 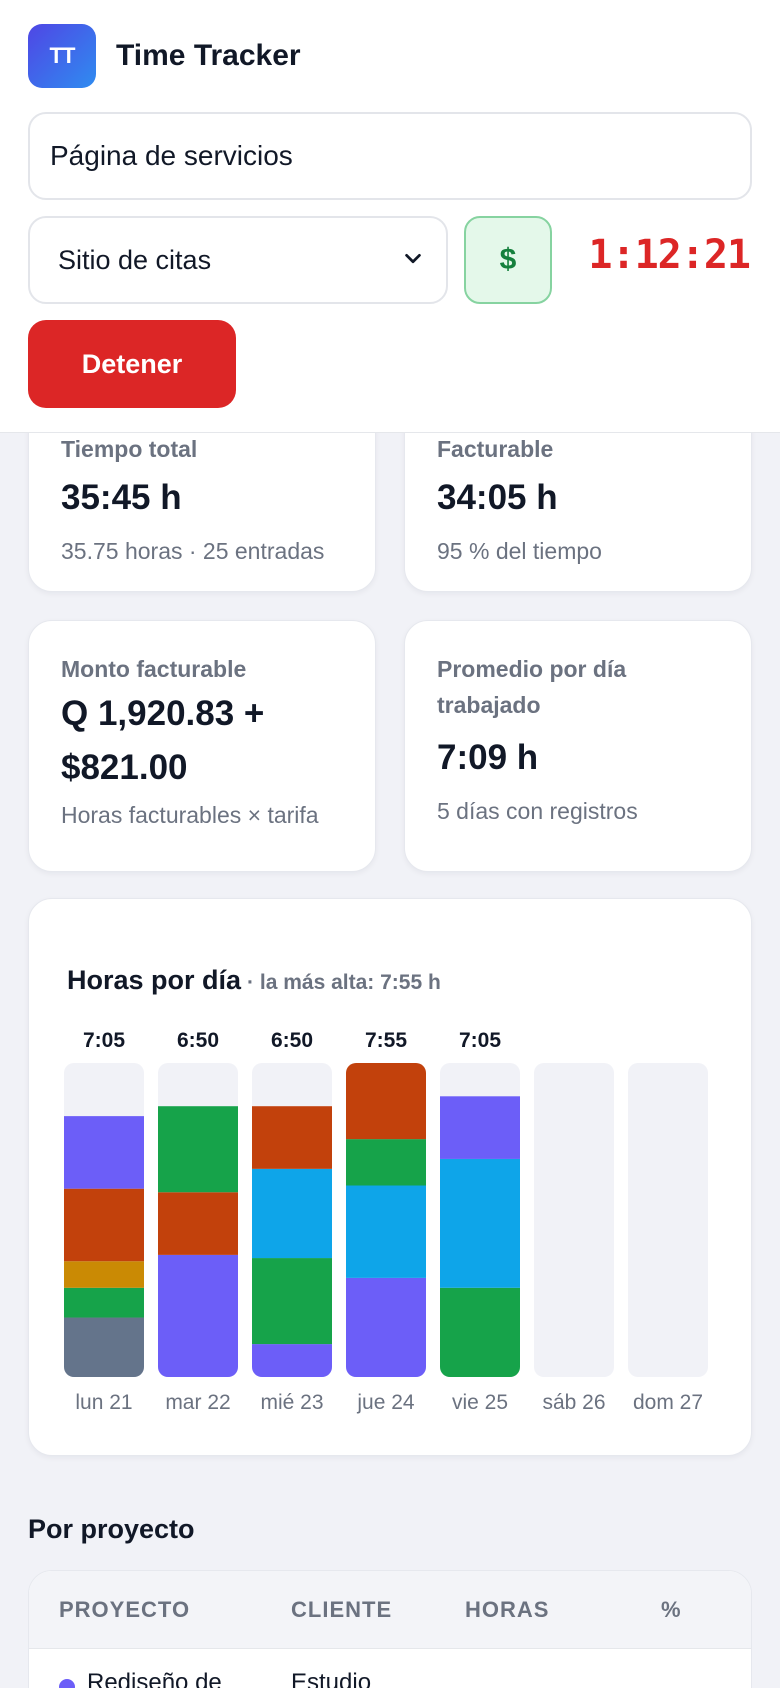 I want to click on day-bar-group: dom 27, so click(x=668, y=1238).